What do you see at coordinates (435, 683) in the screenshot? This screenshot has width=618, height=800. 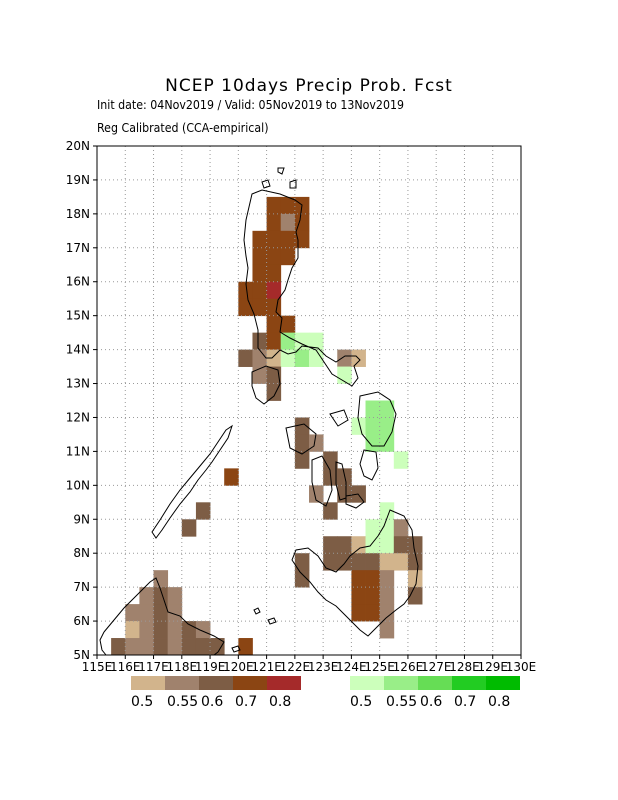 I see `wet-legend-colorbar` at bounding box center [435, 683].